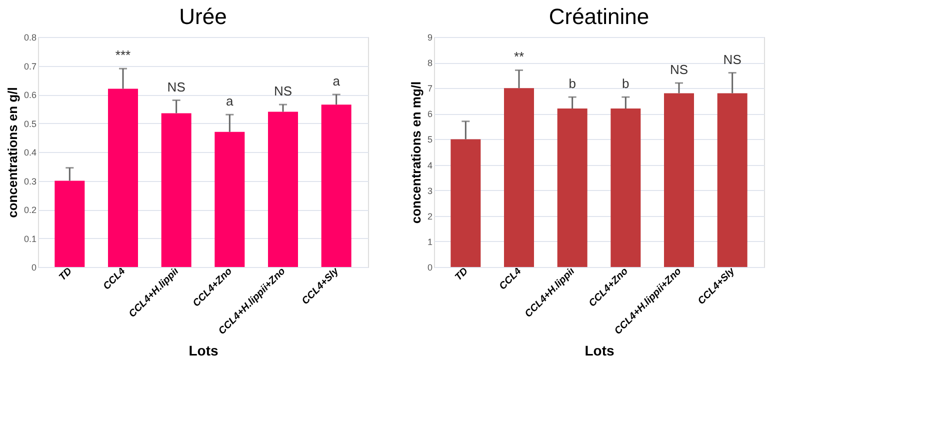 This screenshot has height=443, width=930. Describe the element at coordinates (429, 37) in the screenshot. I see `y-tick-label: 9` at that location.